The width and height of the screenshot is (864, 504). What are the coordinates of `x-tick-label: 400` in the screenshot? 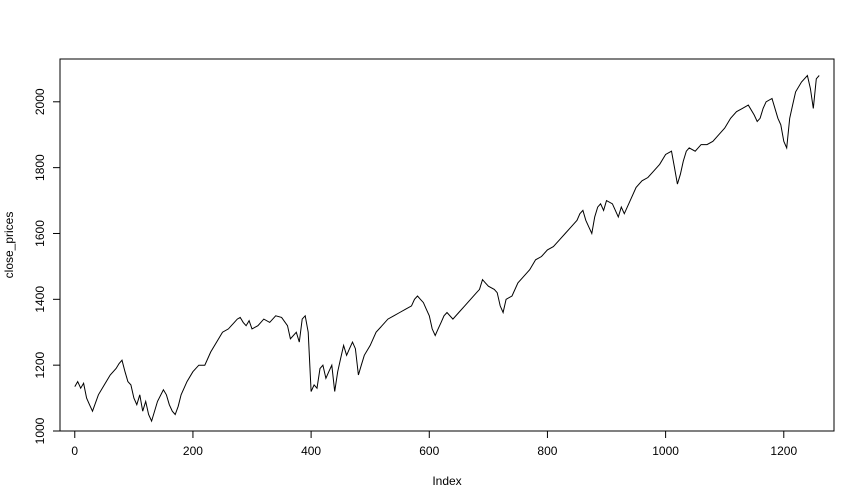 It's located at (311, 451).